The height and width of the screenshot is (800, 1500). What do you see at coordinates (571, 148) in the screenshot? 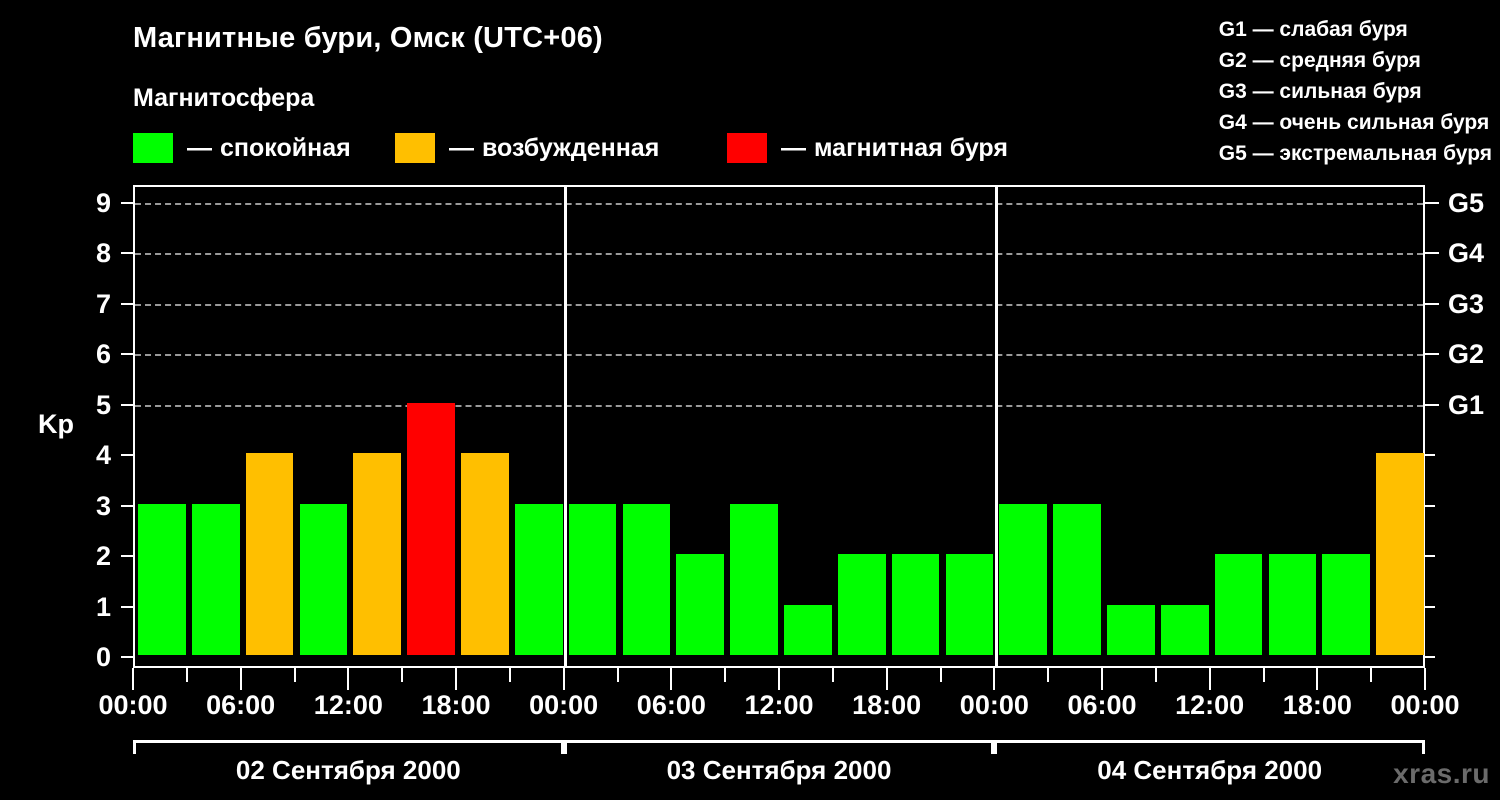
I see `legend-label-excited: возбужденная` at bounding box center [571, 148].